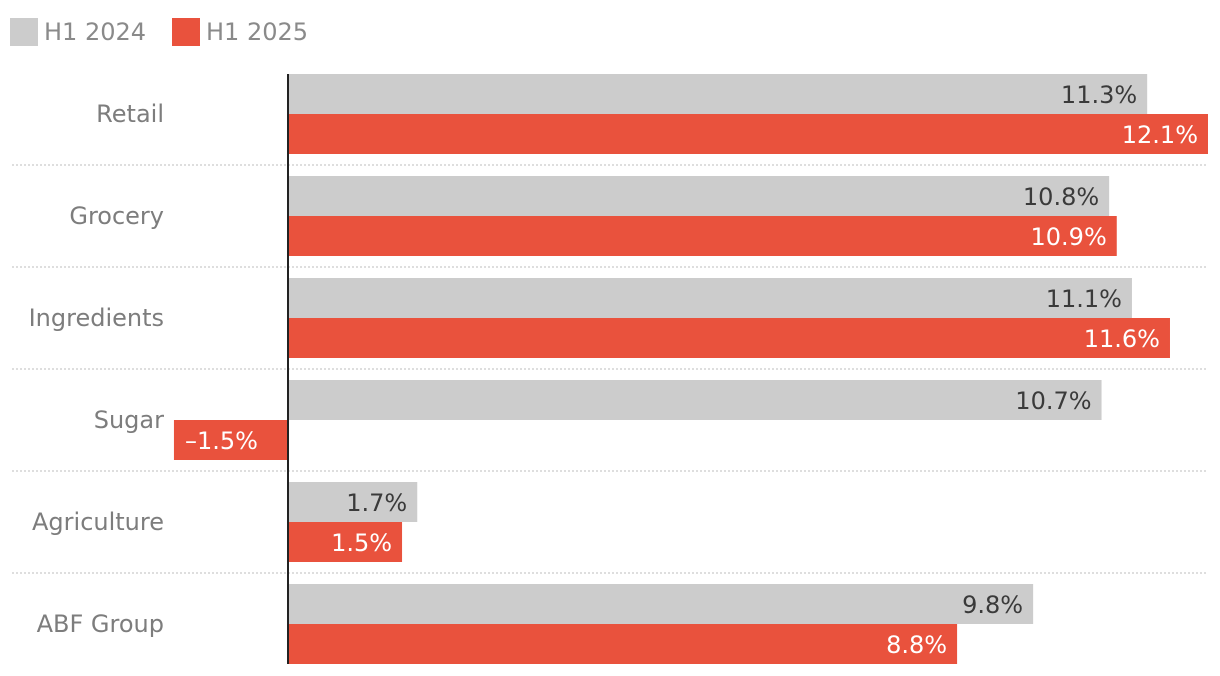 The width and height of the screenshot is (1220, 676). Describe the element at coordinates (95, 32) in the screenshot. I see `legend-label-h1-2024: H1 2024` at that location.